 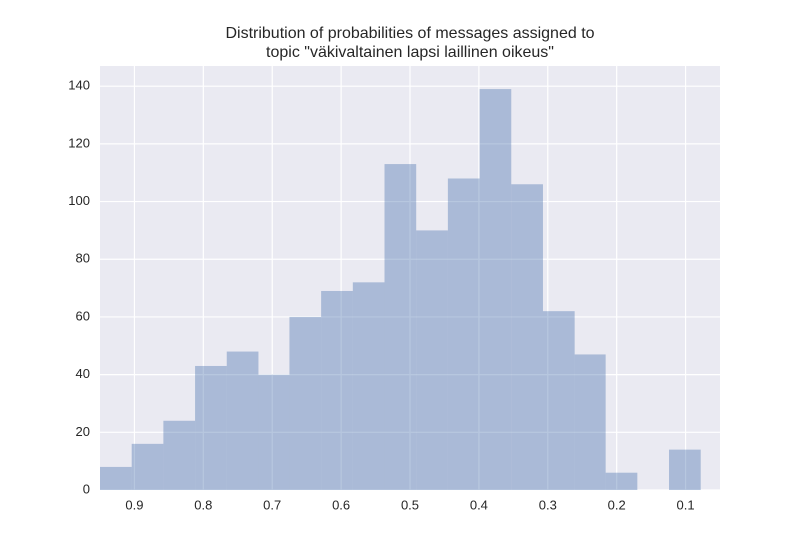 What do you see at coordinates (83, 315) in the screenshot?
I see `y-tick-label: 60` at bounding box center [83, 315].